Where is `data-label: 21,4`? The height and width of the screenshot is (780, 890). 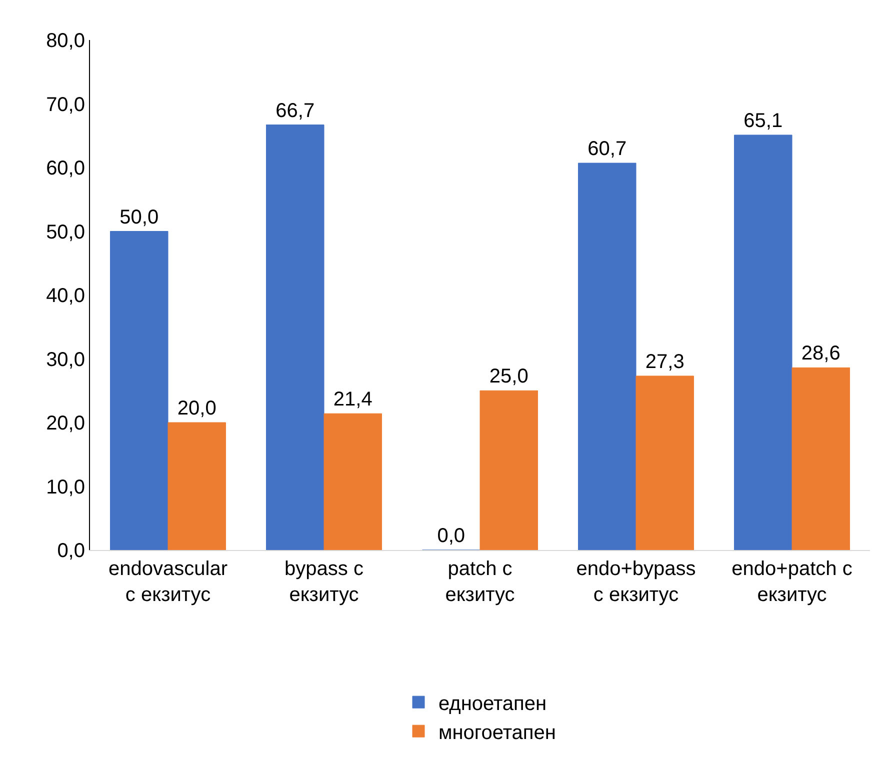 data-label: 21,4 is located at coordinates (352, 399).